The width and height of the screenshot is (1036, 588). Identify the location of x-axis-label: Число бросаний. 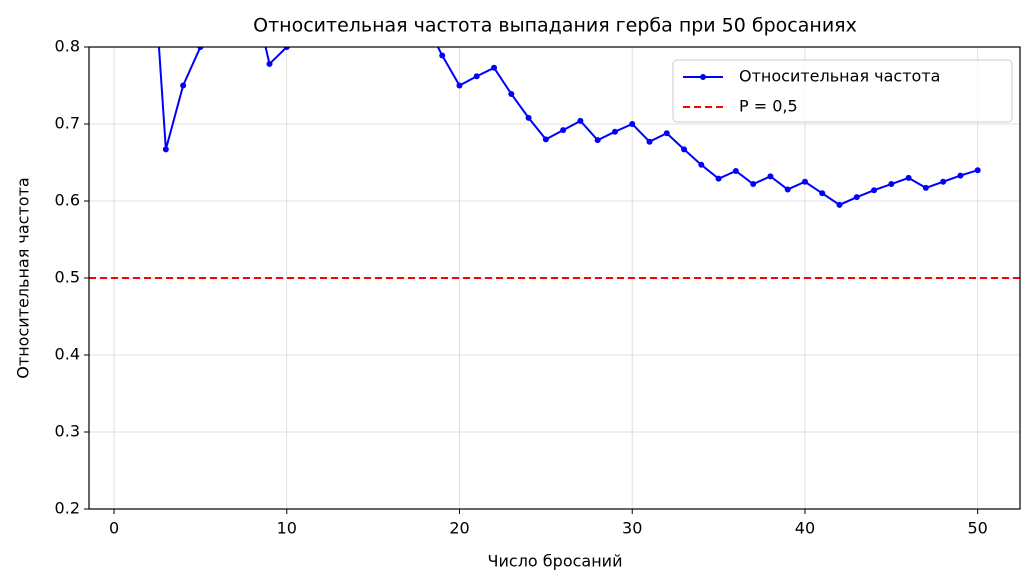
(555, 561).